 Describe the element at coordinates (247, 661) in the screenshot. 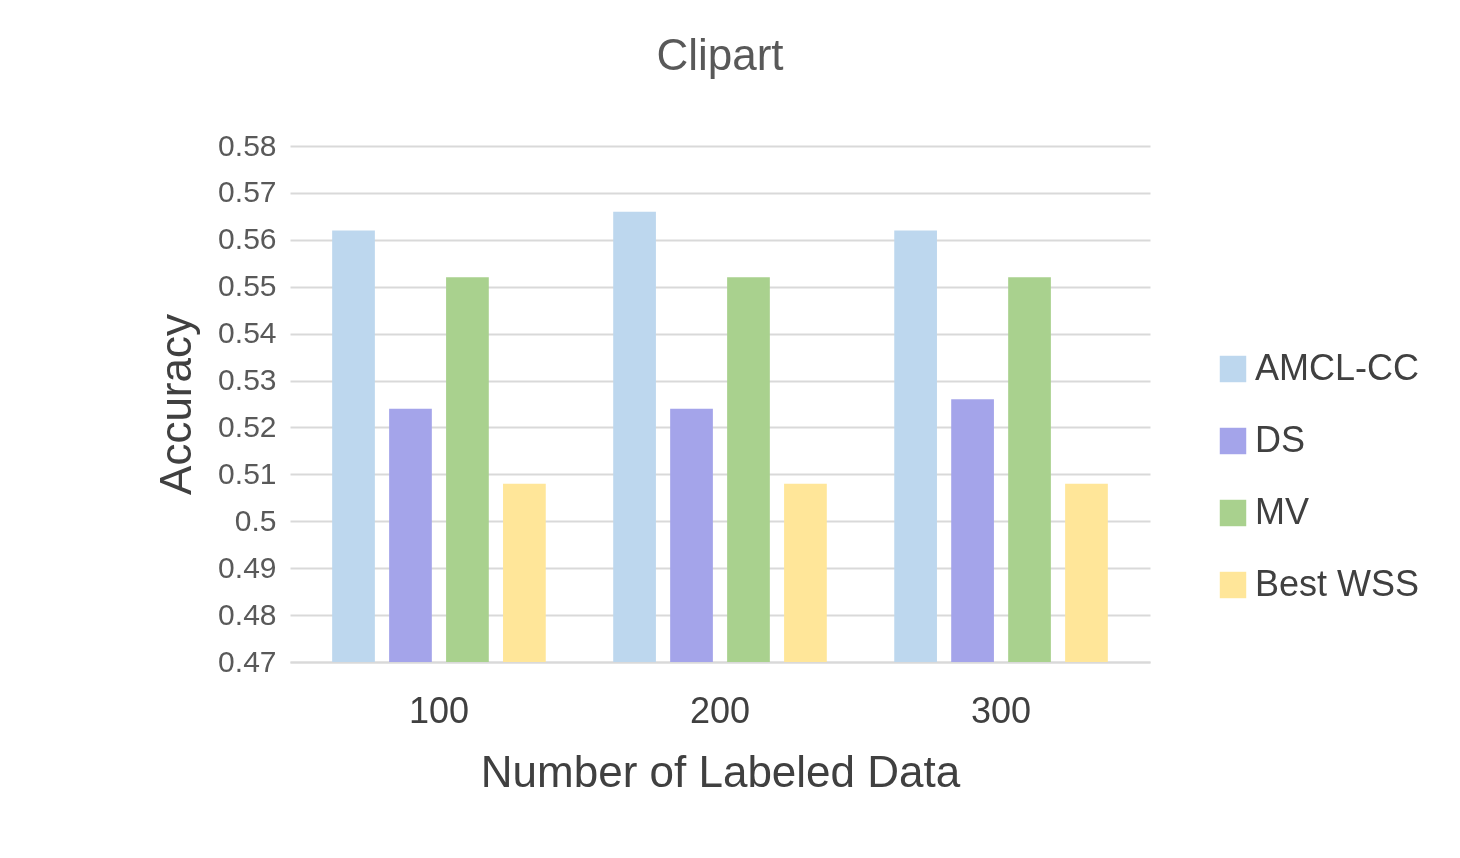

I see `y-tick-label: 0.47` at that location.